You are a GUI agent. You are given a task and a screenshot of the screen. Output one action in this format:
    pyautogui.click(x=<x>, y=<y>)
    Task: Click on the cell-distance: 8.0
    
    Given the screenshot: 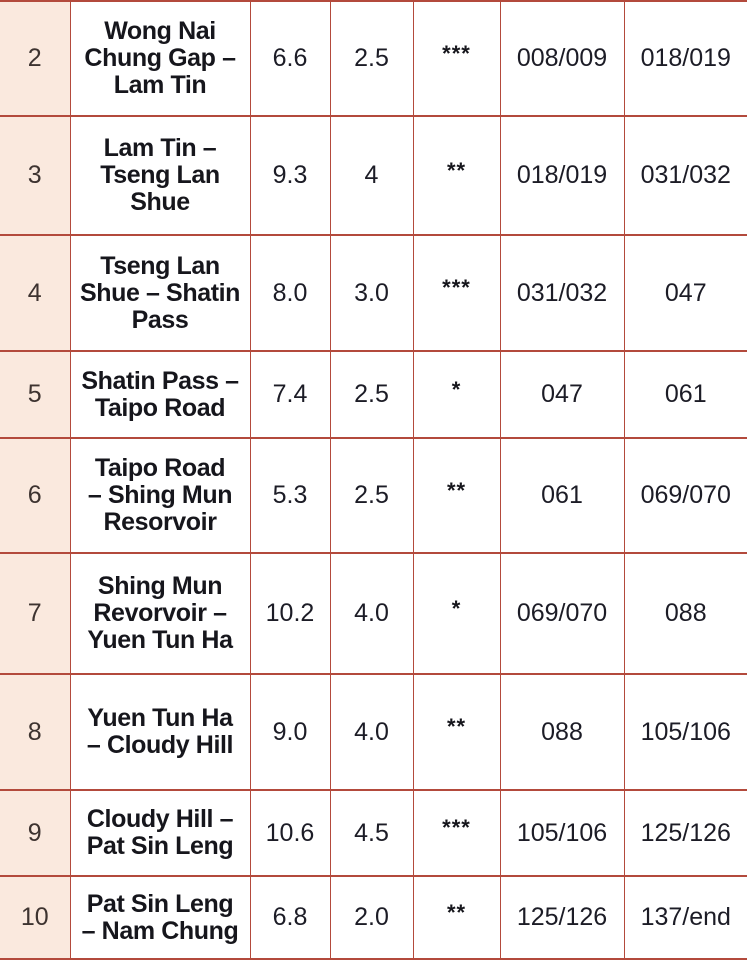 What is the action you would take?
    pyautogui.click(x=290, y=293)
    